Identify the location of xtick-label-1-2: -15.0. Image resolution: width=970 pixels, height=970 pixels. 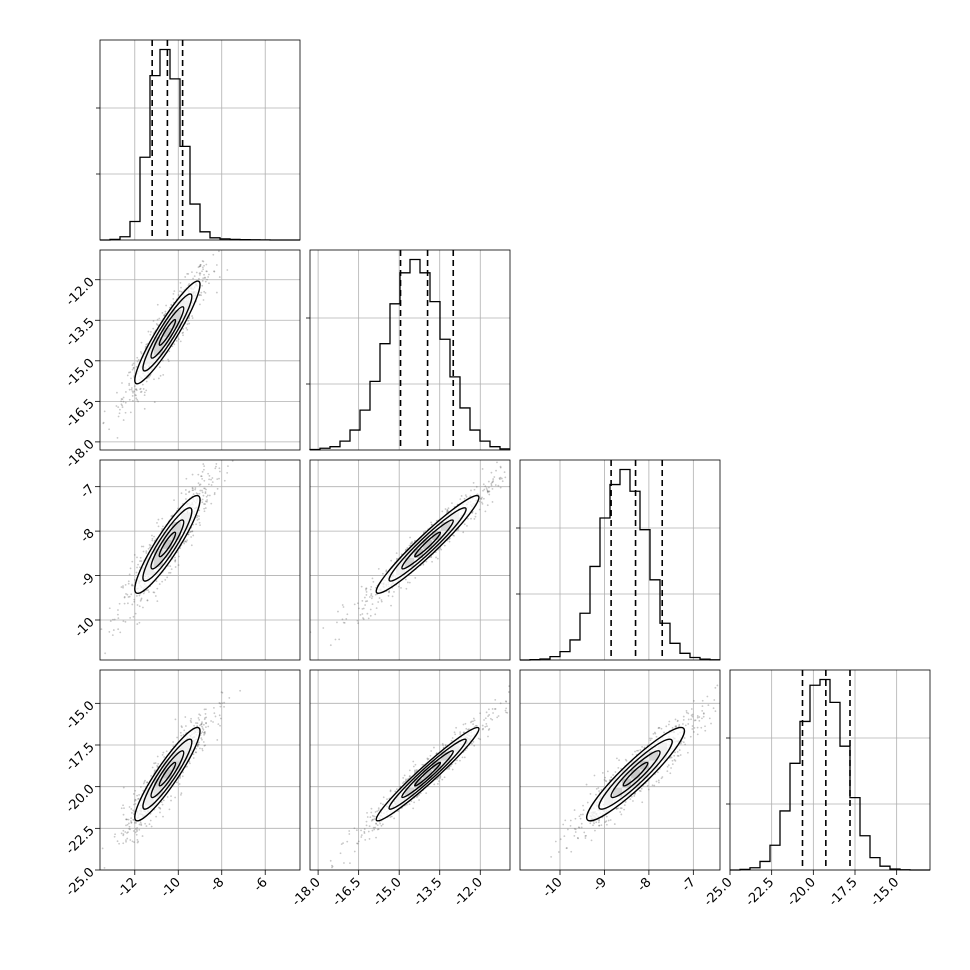
(387, 892).